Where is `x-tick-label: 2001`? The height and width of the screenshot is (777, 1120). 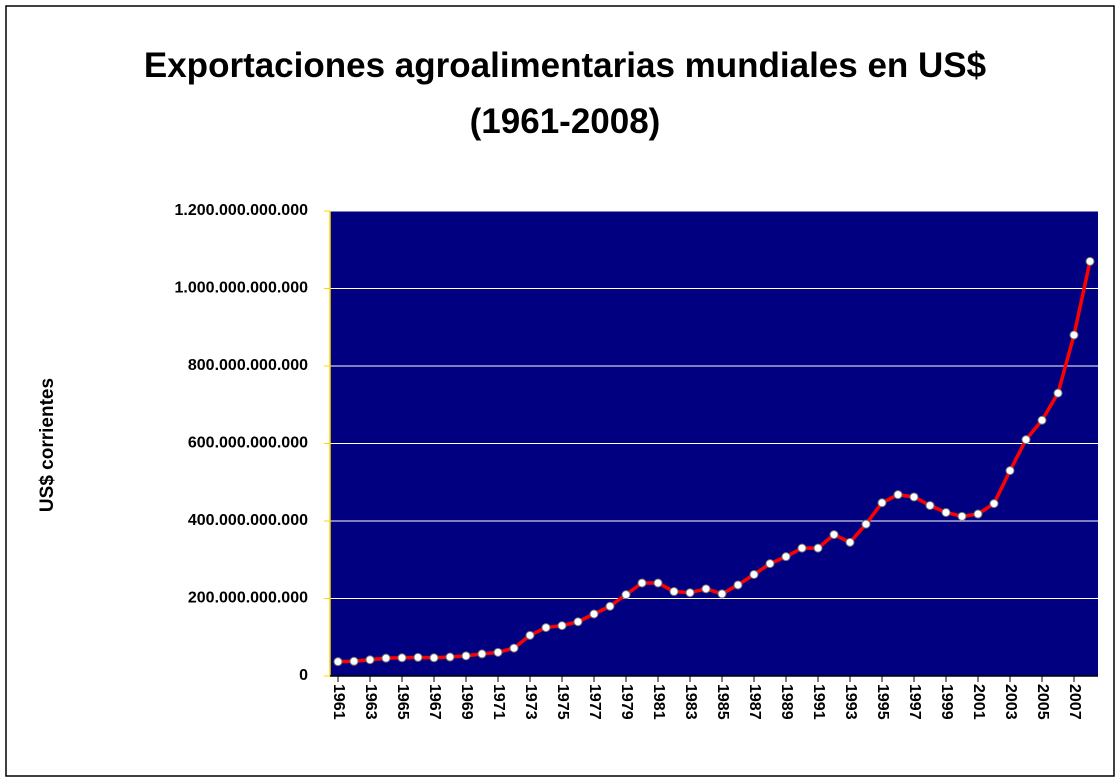 x-tick-label: 2001 is located at coordinates (978, 702).